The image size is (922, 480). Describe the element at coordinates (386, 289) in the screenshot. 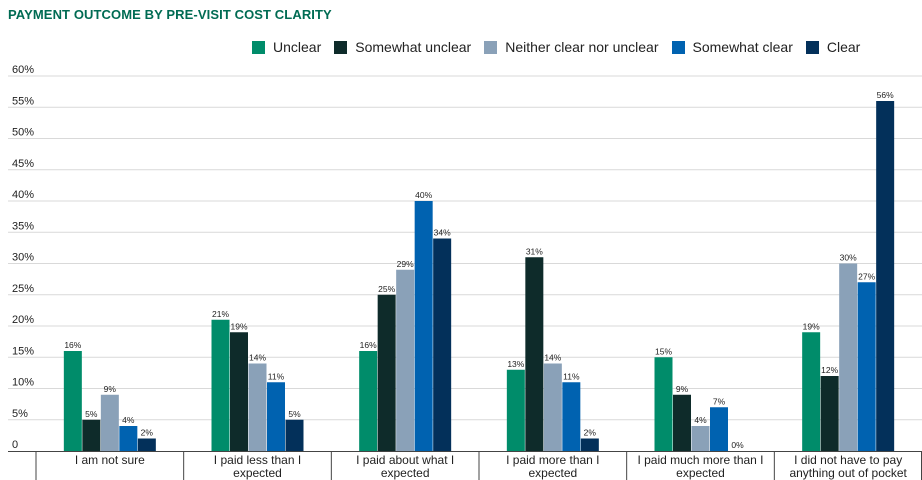

I see `data-label: 25%` at that location.